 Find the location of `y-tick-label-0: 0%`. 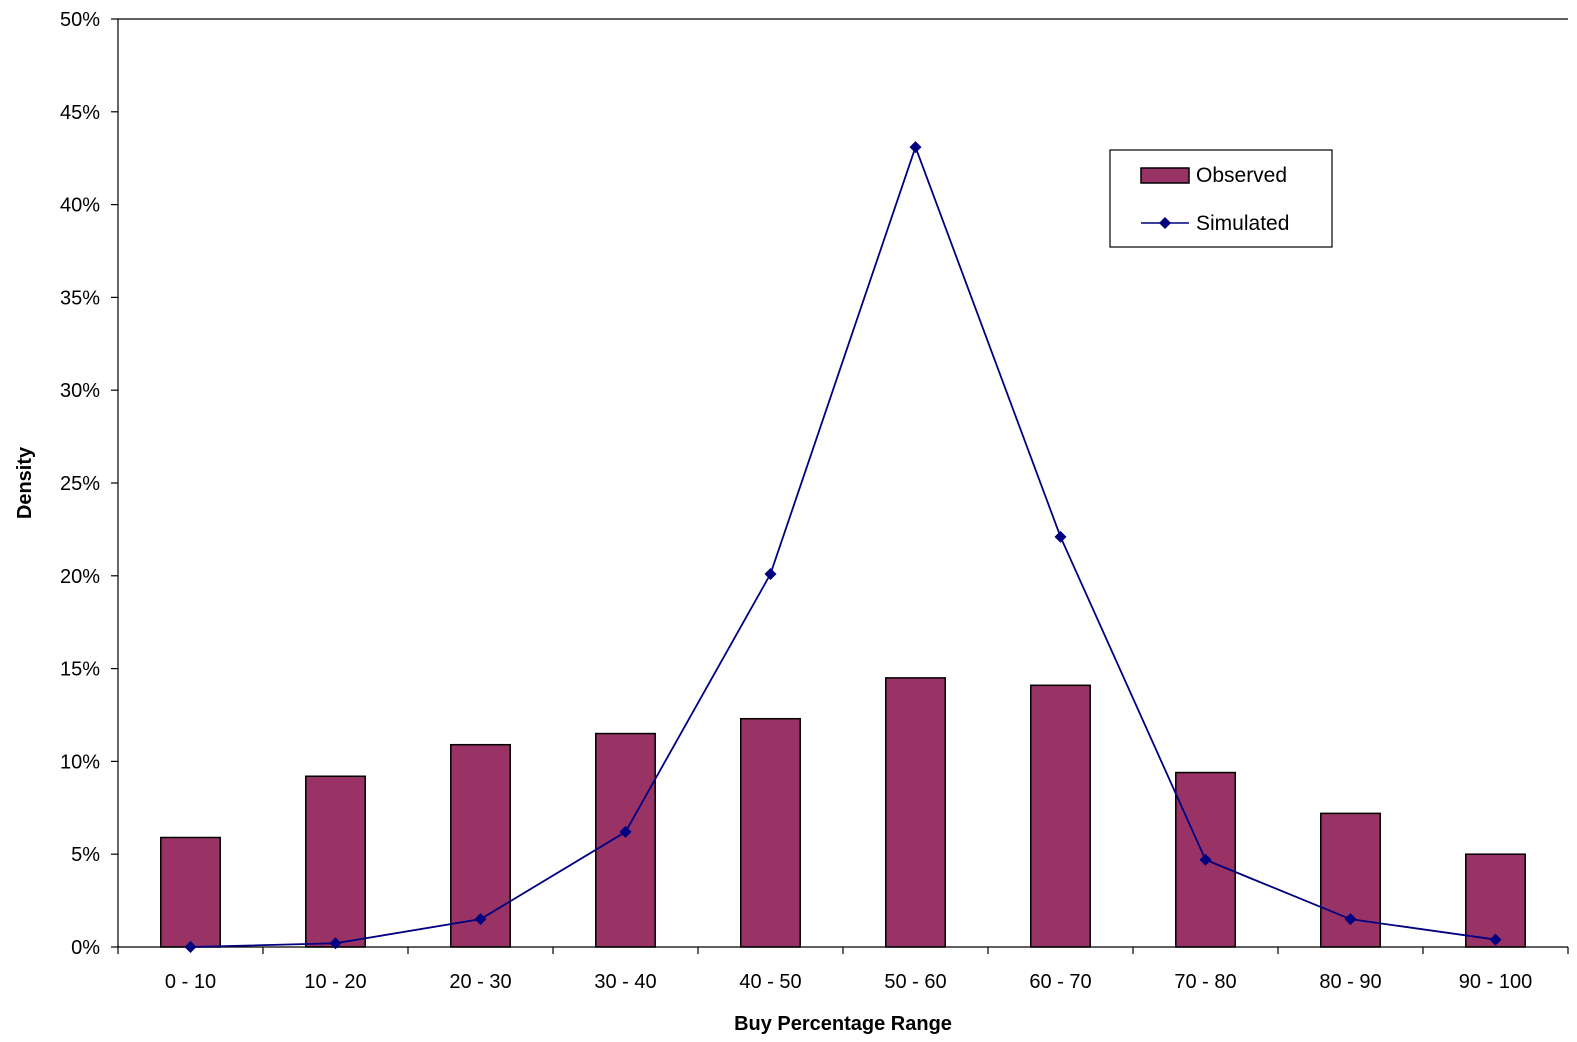

y-tick-label-0: 0% is located at coordinates (85, 948).